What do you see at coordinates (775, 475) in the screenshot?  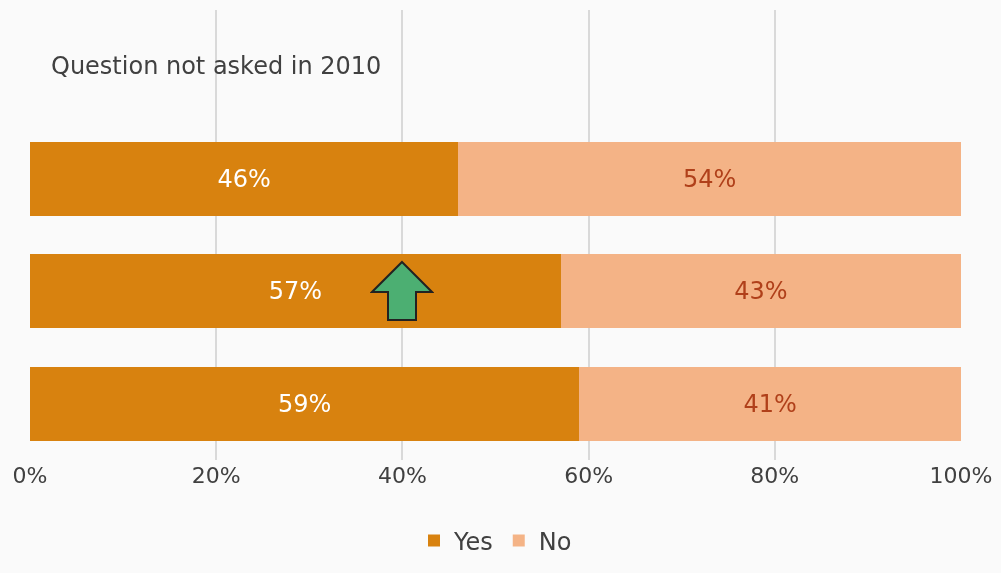 I see `x-tick-label: 80%` at bounding box center [775, 475].